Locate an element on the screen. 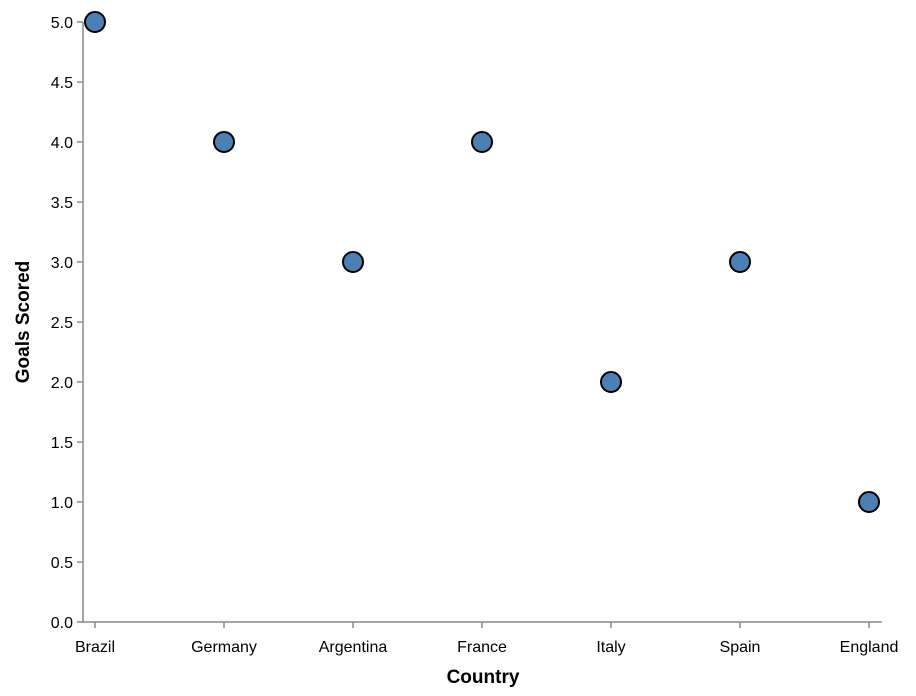 This screenshot has height=696, width=916. y-axis: 0.0 0.5 1.0 1.5 2.0 2.5 3.0 3.5 4.0 4.5 5.0 is located at coordinates (67, 323).